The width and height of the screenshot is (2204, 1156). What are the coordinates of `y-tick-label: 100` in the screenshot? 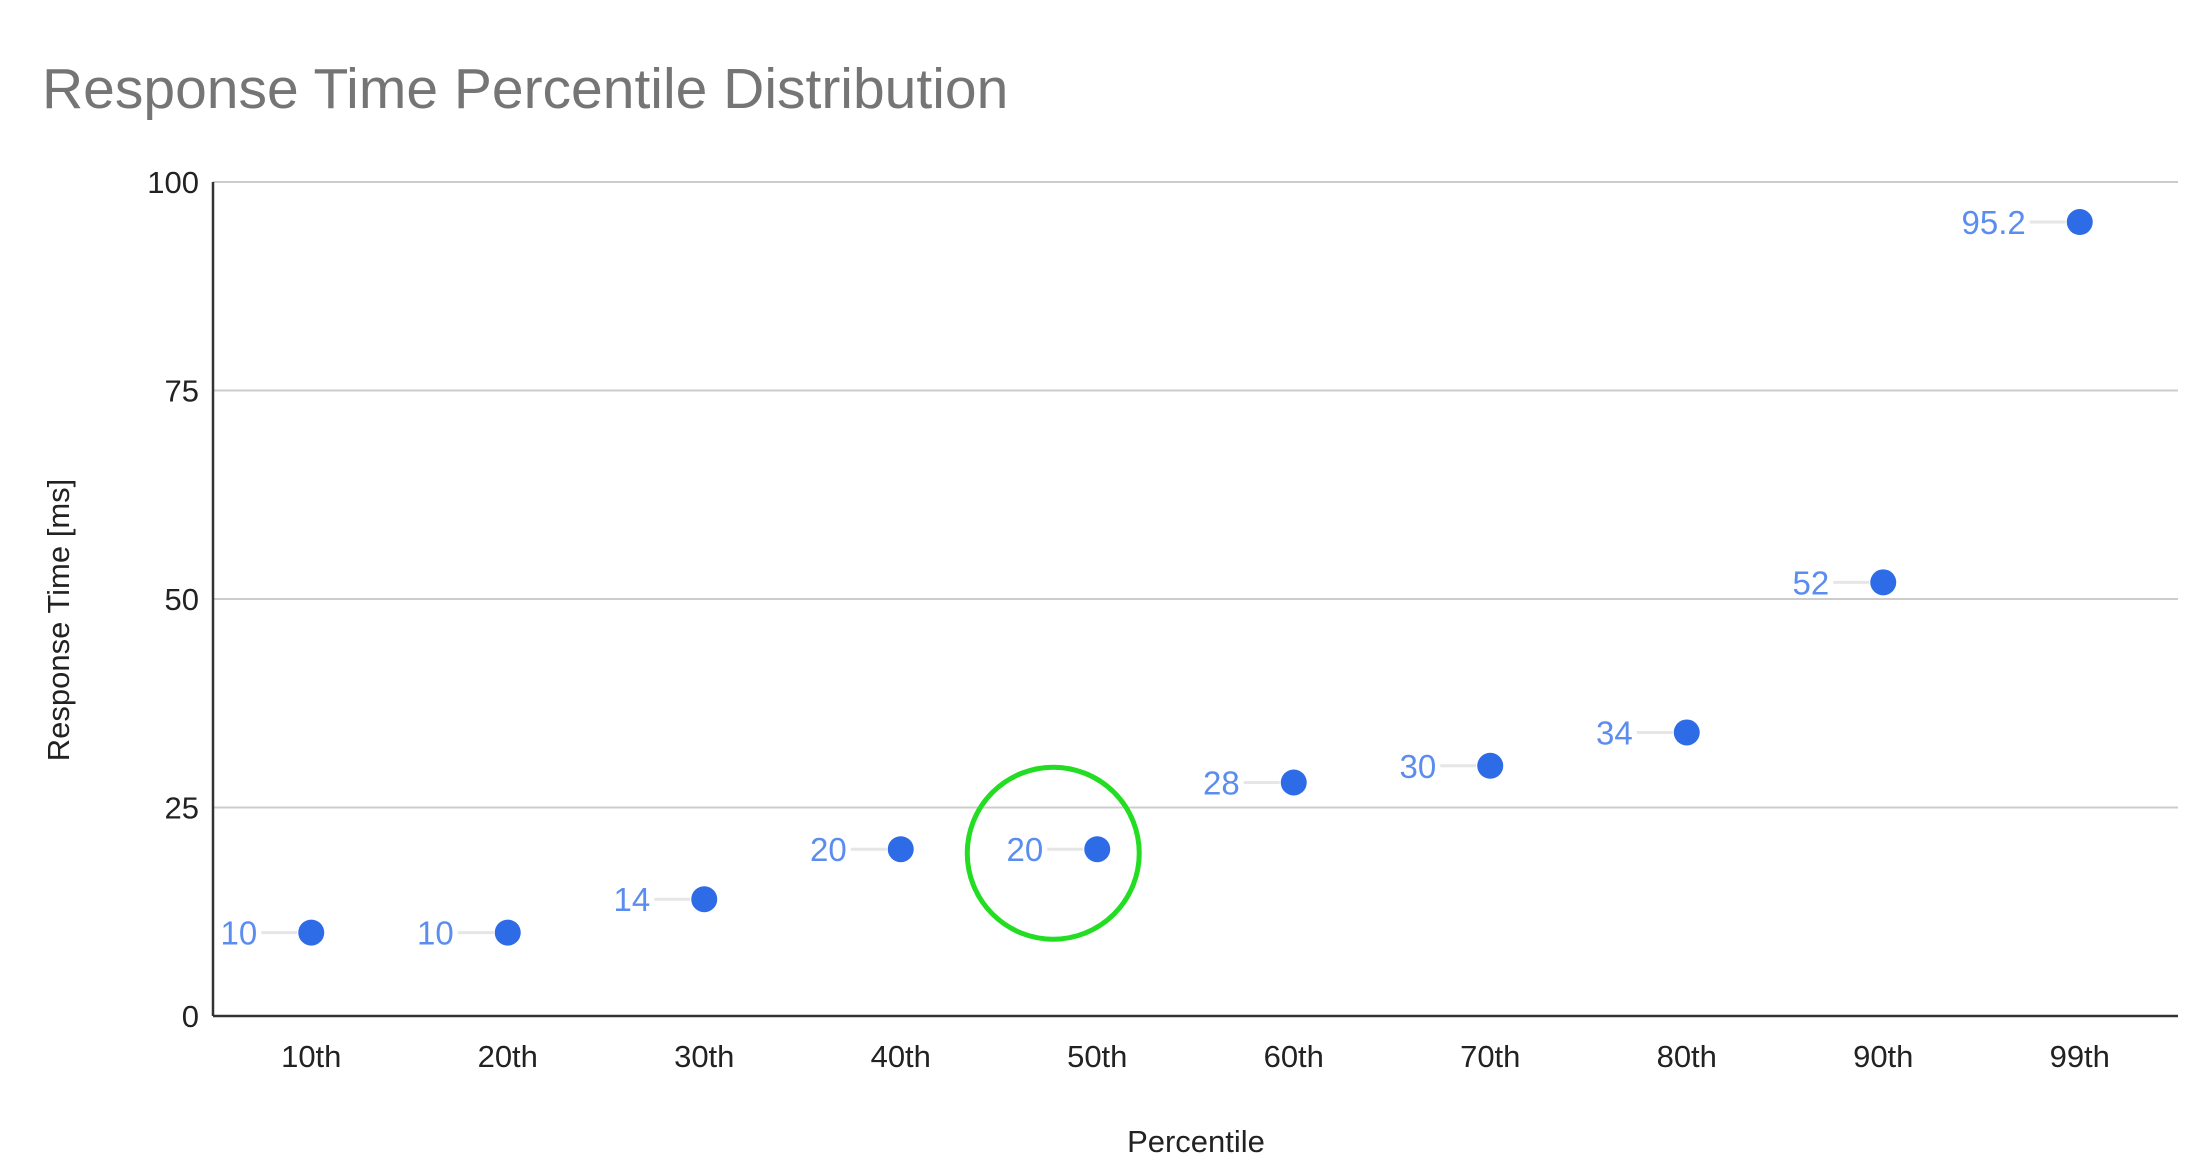 It's located at (173, 182).